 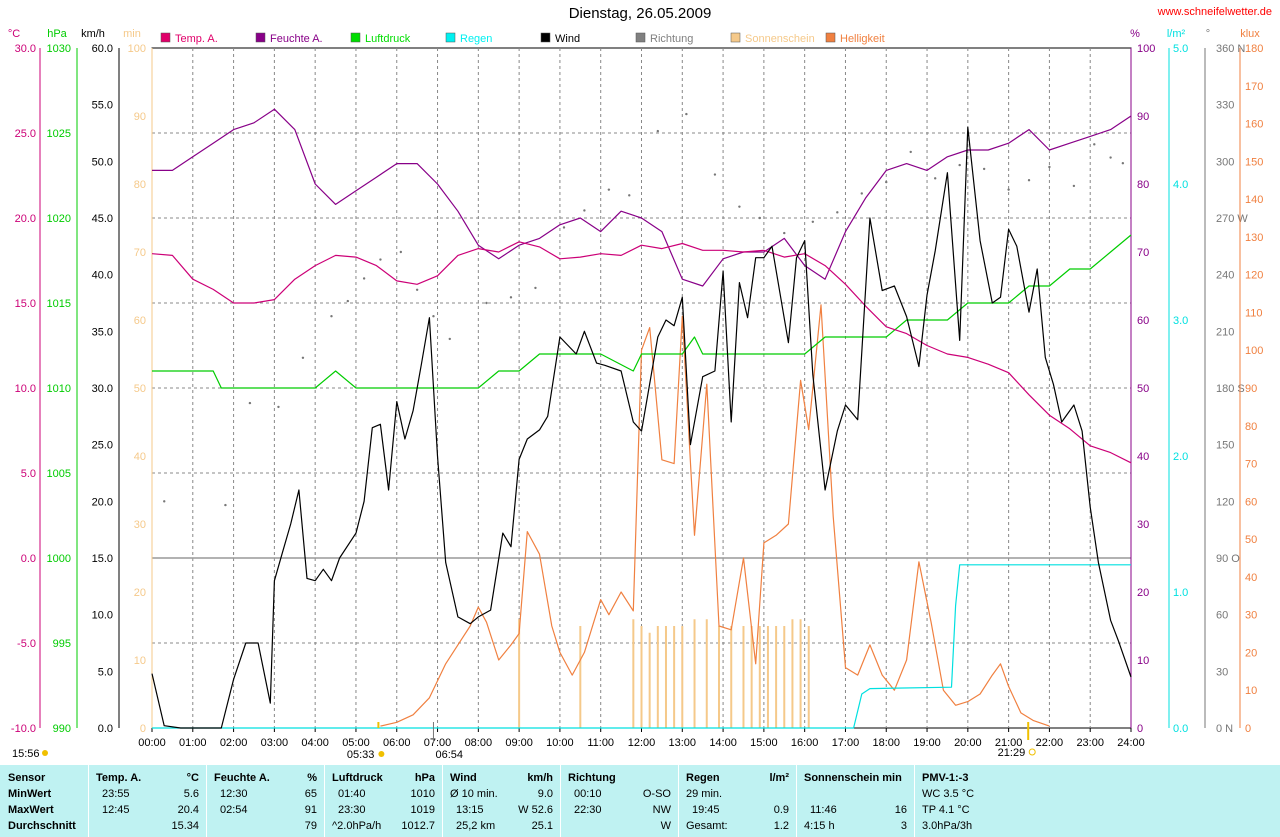 I want to click on brightness-axis-tick: 160, so click(x=1254, y=125).